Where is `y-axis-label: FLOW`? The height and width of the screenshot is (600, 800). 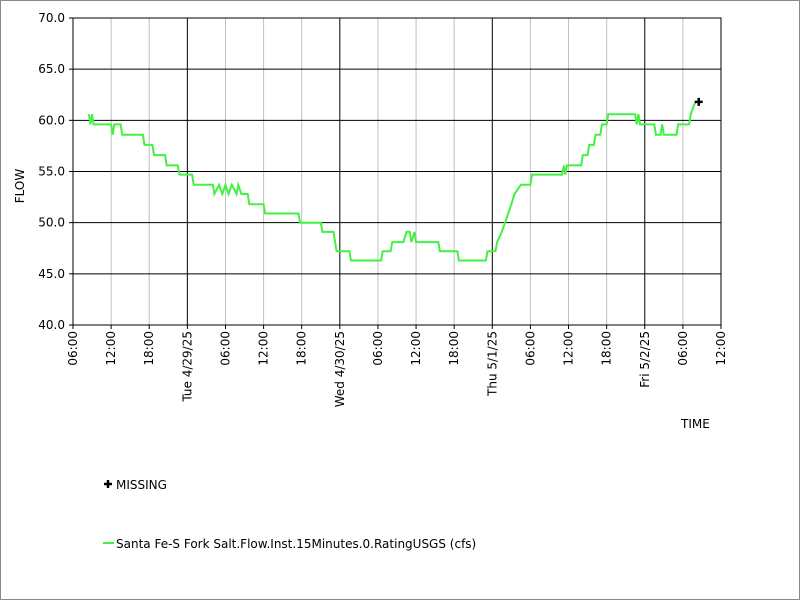
y-axis-label: FLOW is located at coordinates (20, 186).